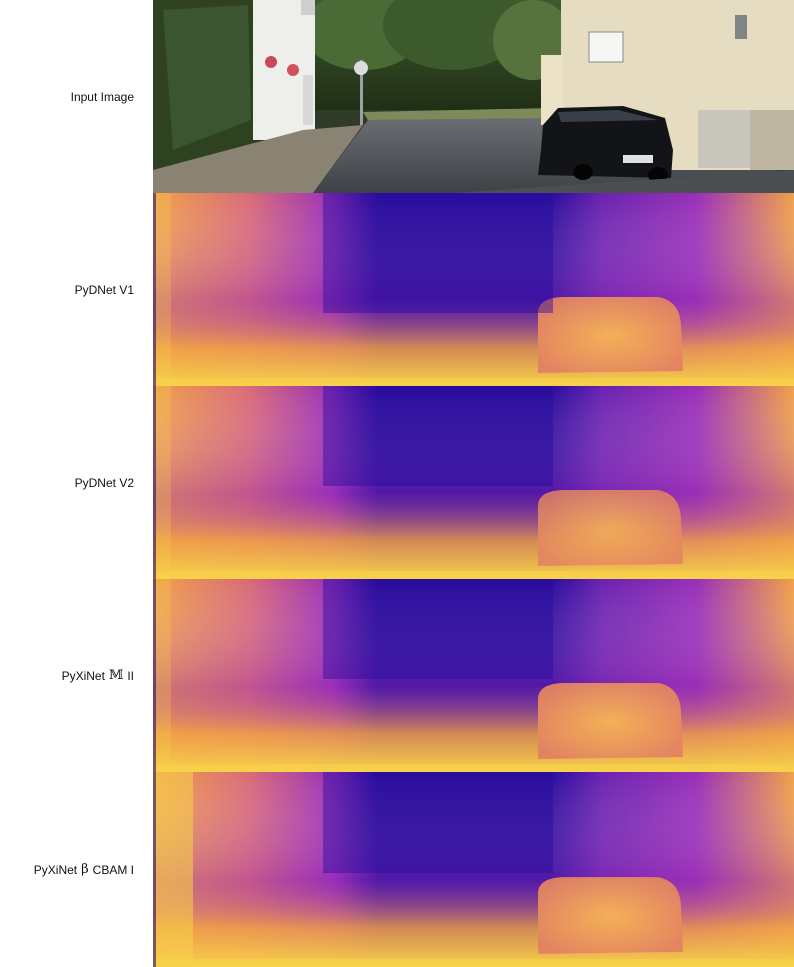  Describe the element at coordinates (70, 482) in the screenshot. I see `row-label: PyDNet V2` at that location.